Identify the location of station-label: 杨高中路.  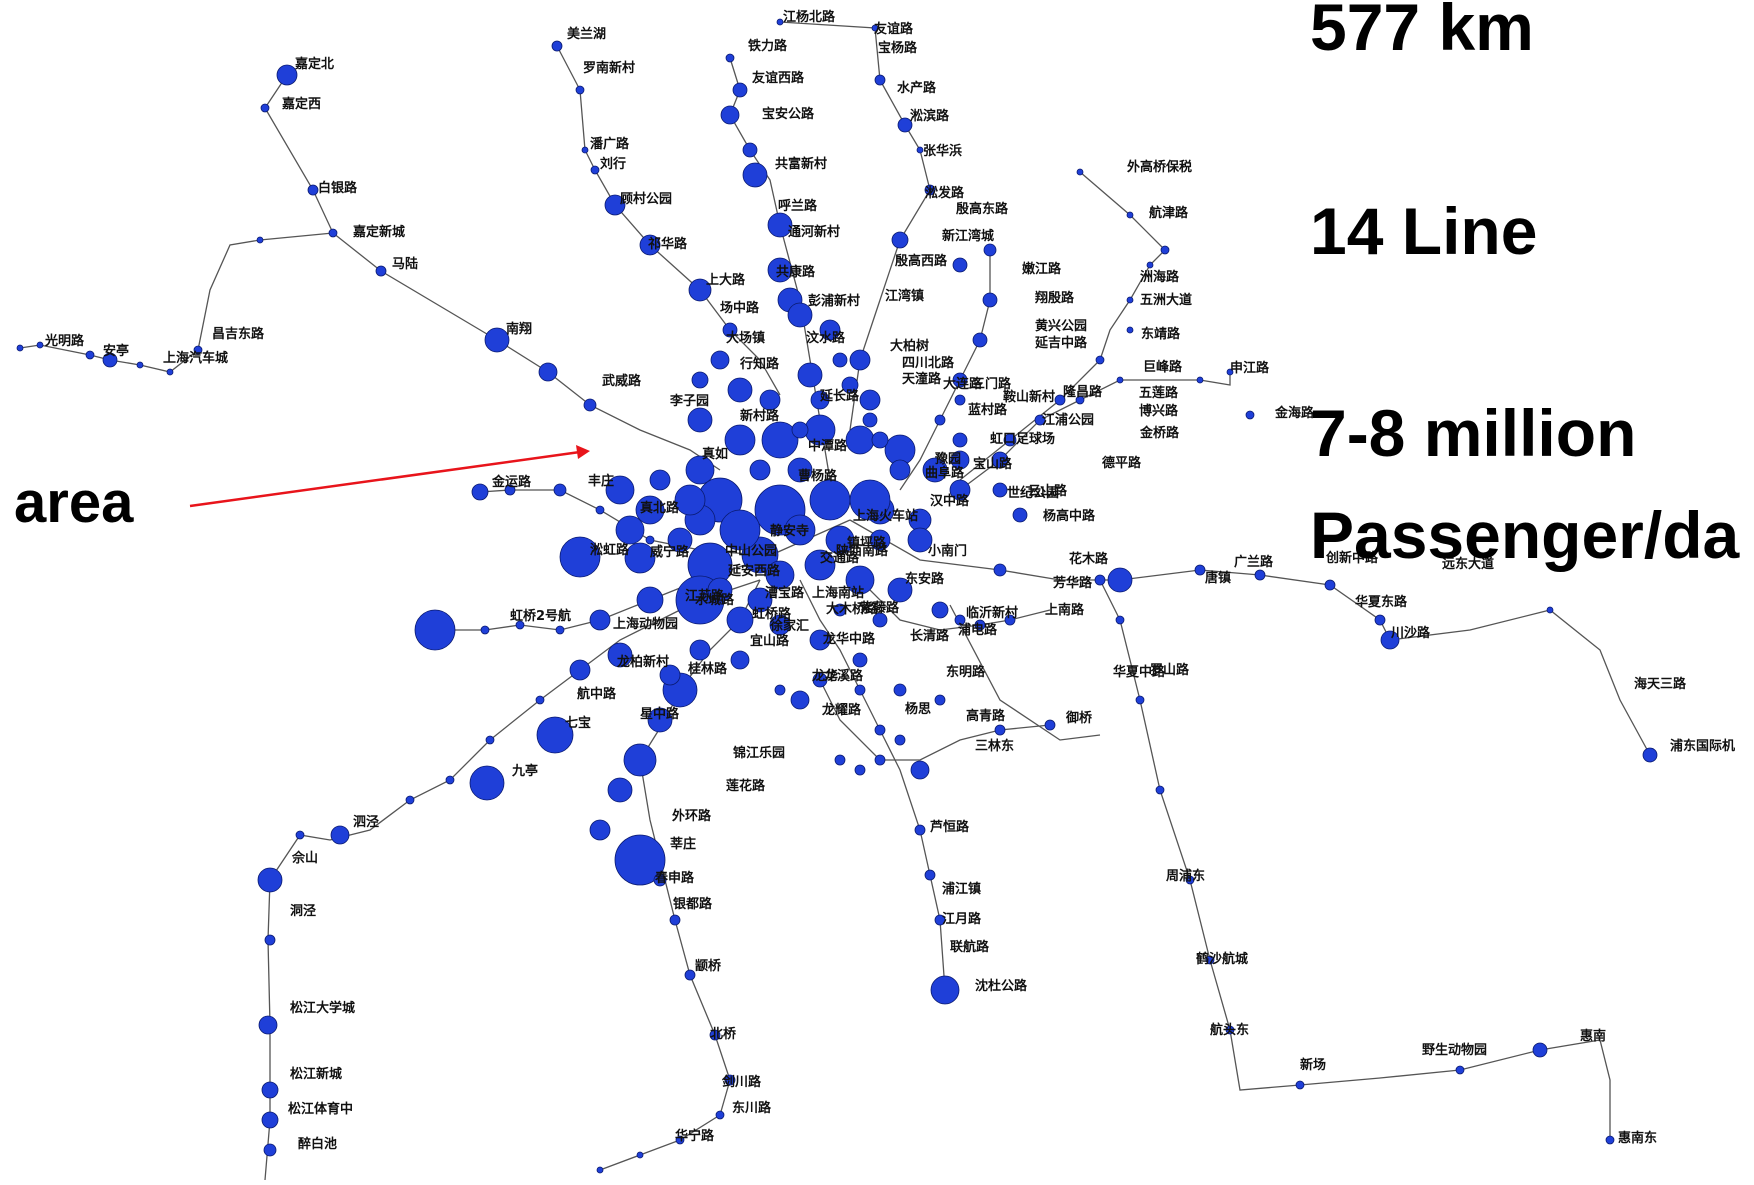
(1069, 516).